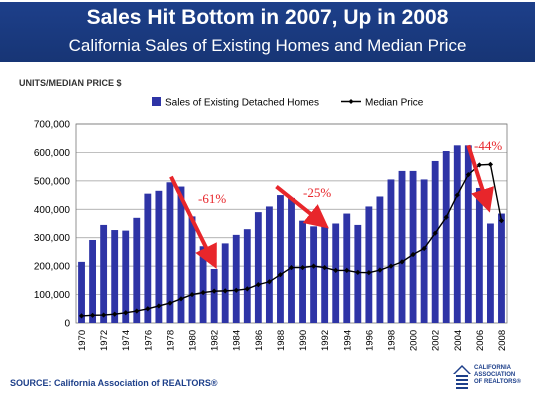  Describe the element at coordinates (126, 340) in the screenshot. I see `x-tick-label: 1974` at that location.